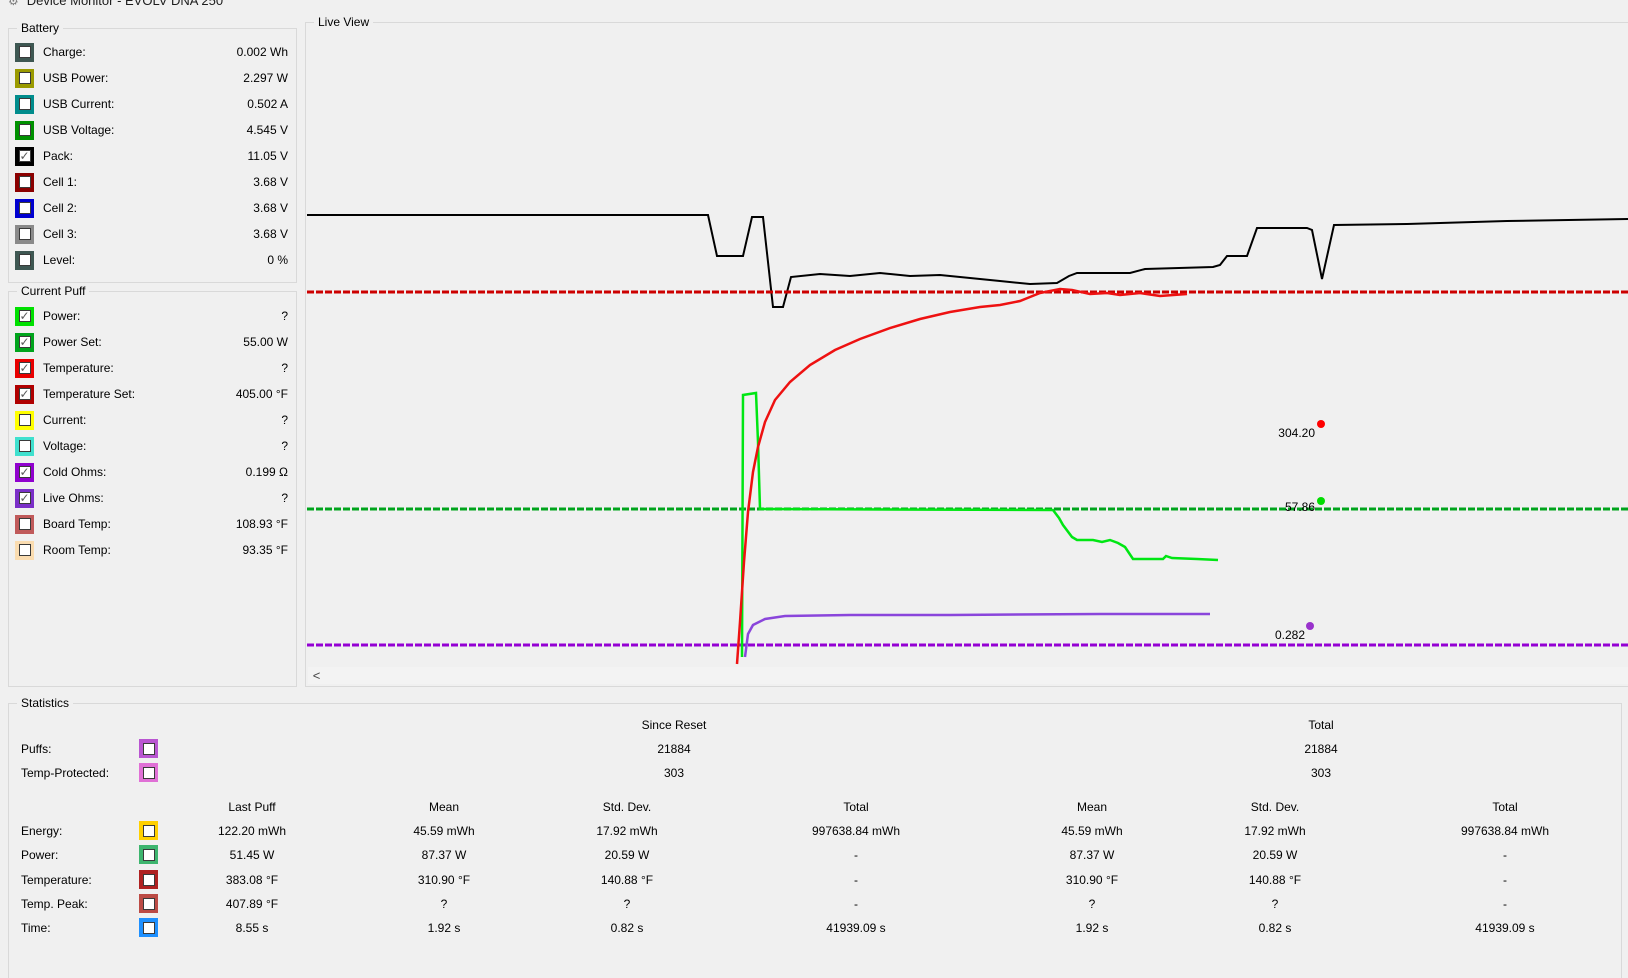 The height and width of the screenshot is (978, 1628). I want to click on current-puff-label: Voltage:, so click(65, 446).